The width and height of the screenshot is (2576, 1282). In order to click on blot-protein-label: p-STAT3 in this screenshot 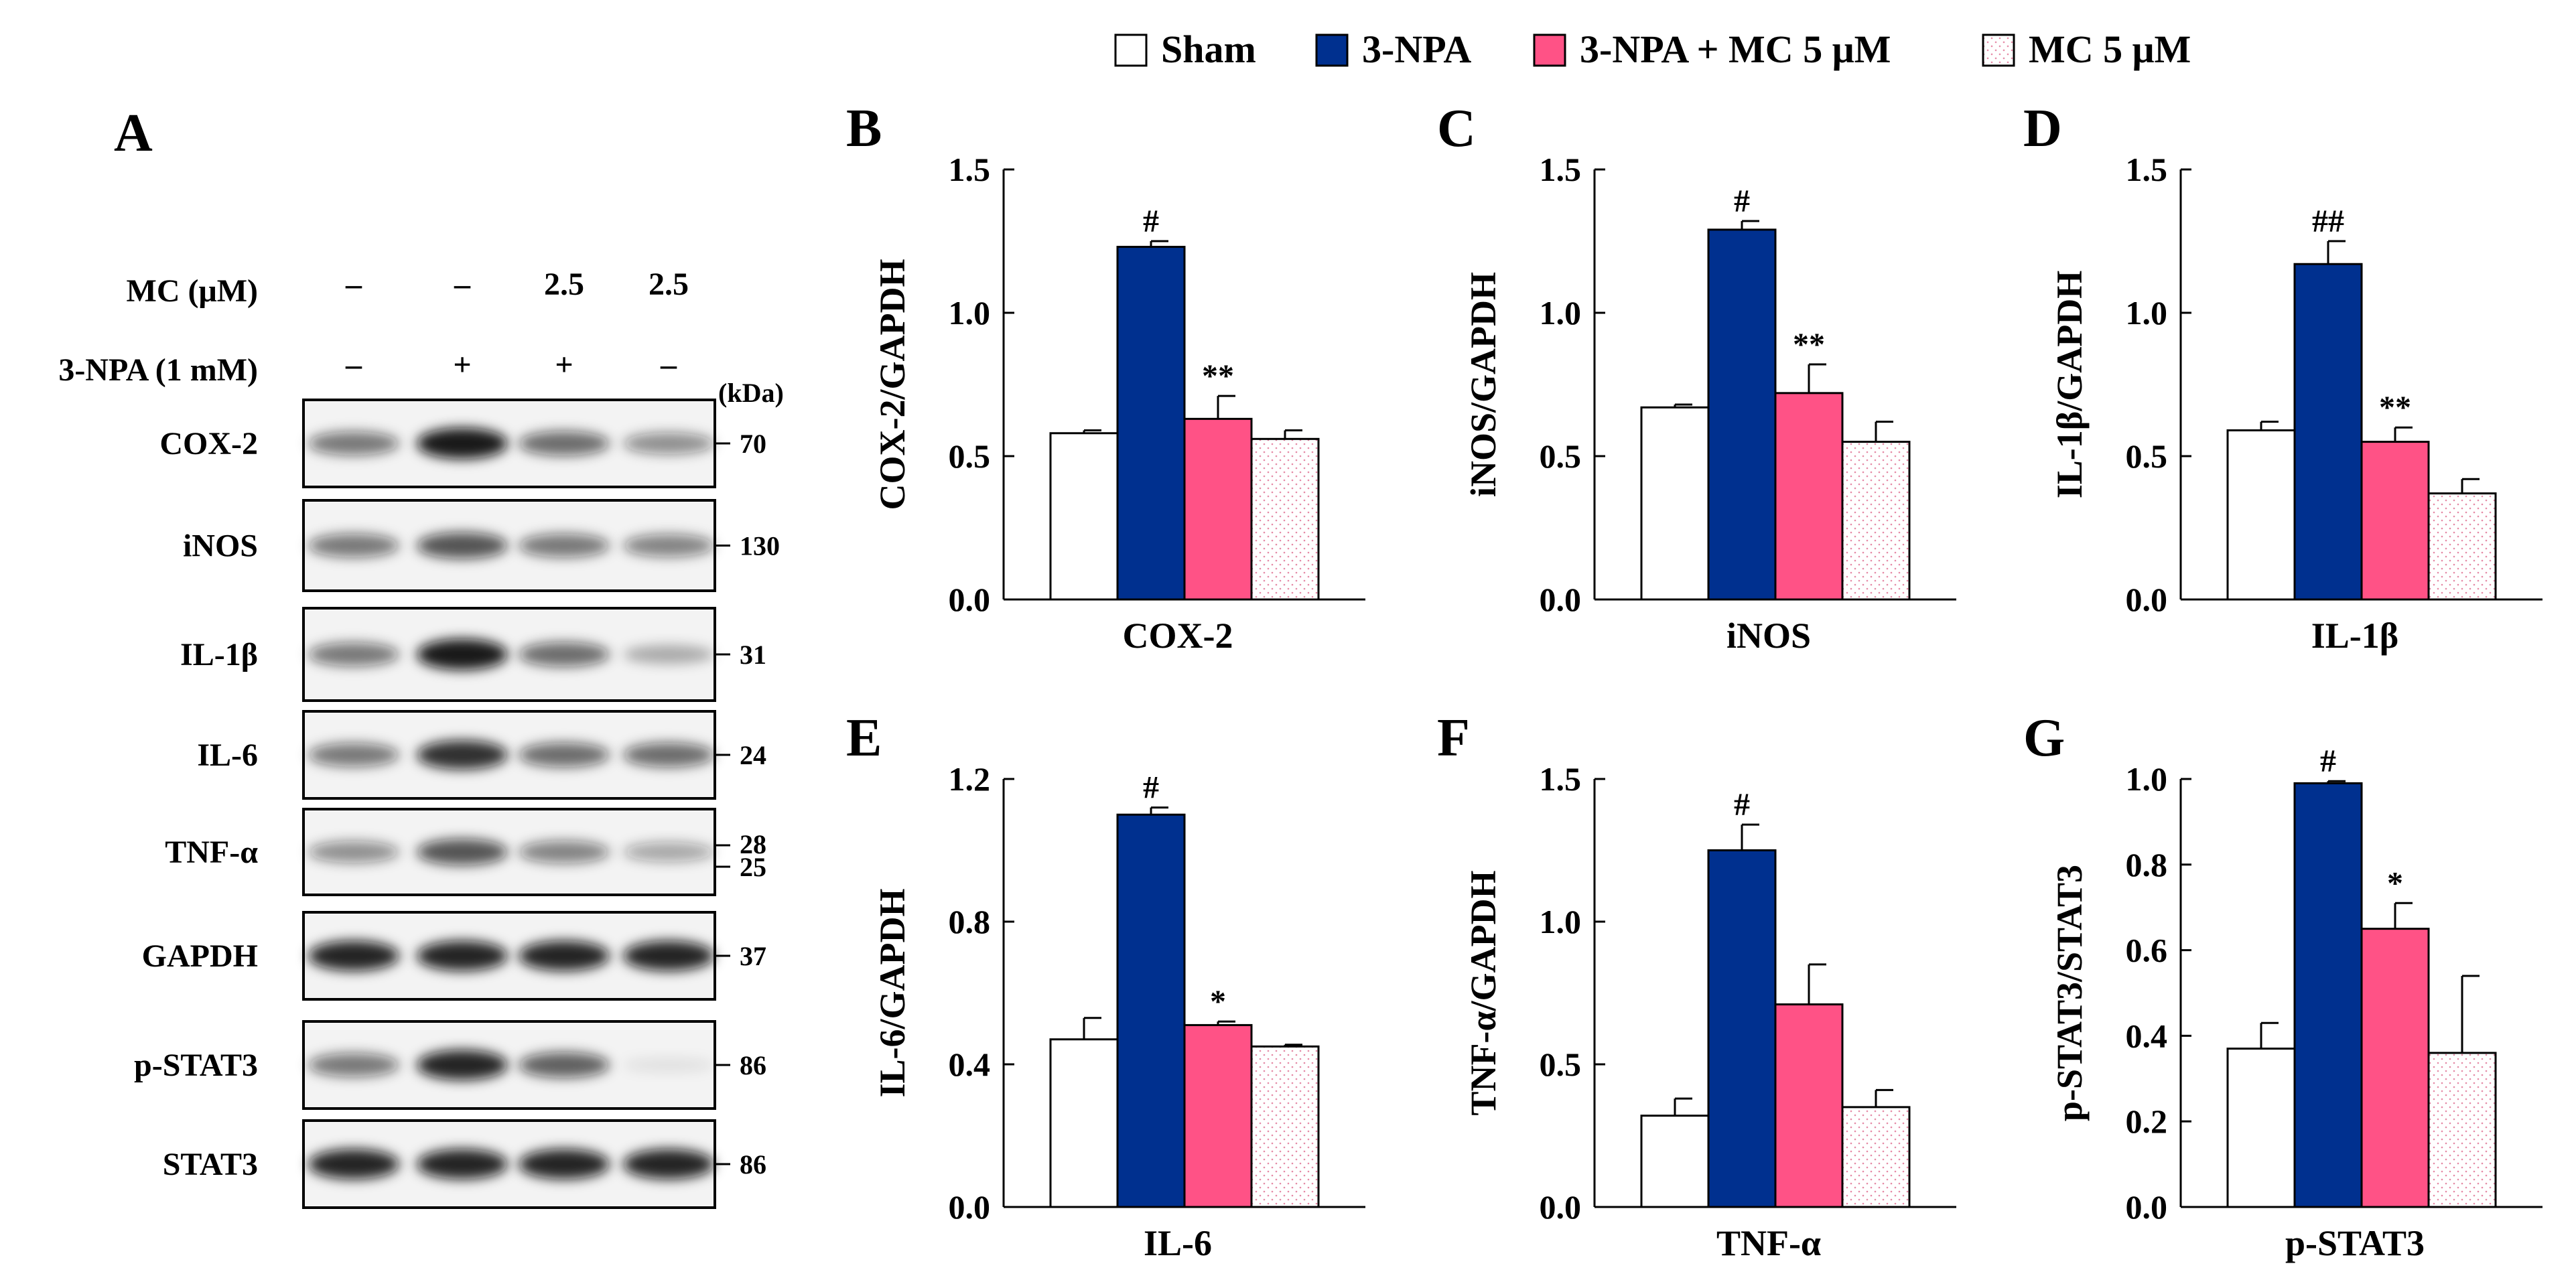, I will do `click(196, 1065)`.